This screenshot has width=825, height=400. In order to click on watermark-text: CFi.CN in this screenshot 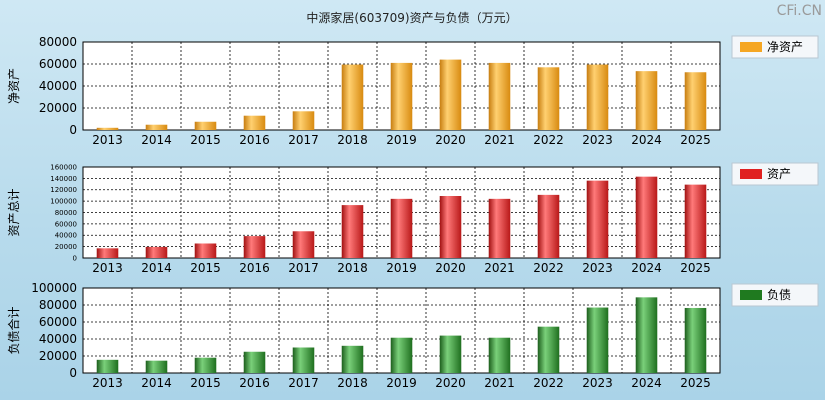, I will do `click(799, 11)`.